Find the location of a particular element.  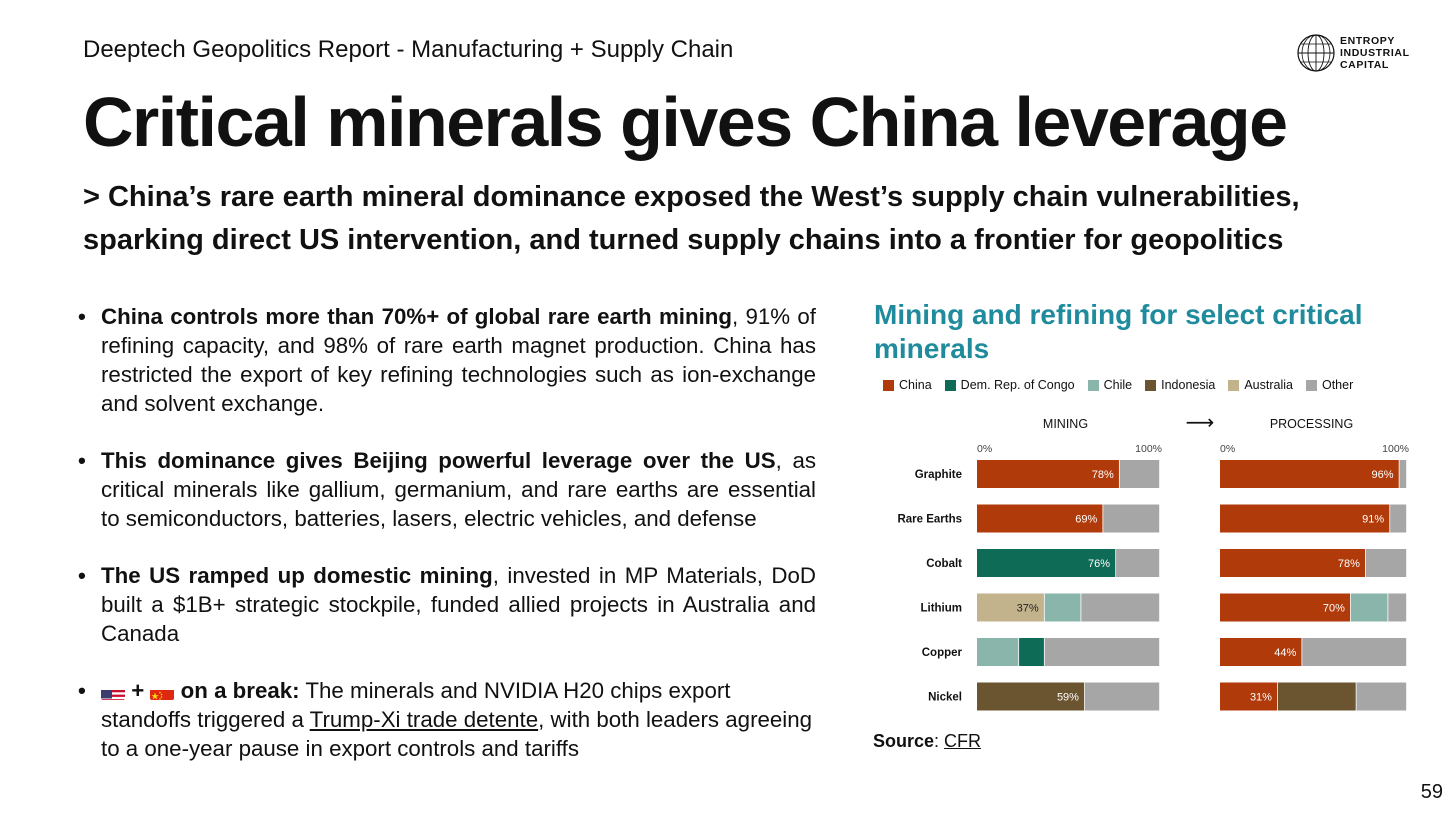

bar-segment-indonesia is located at coordinates (1316, 696).